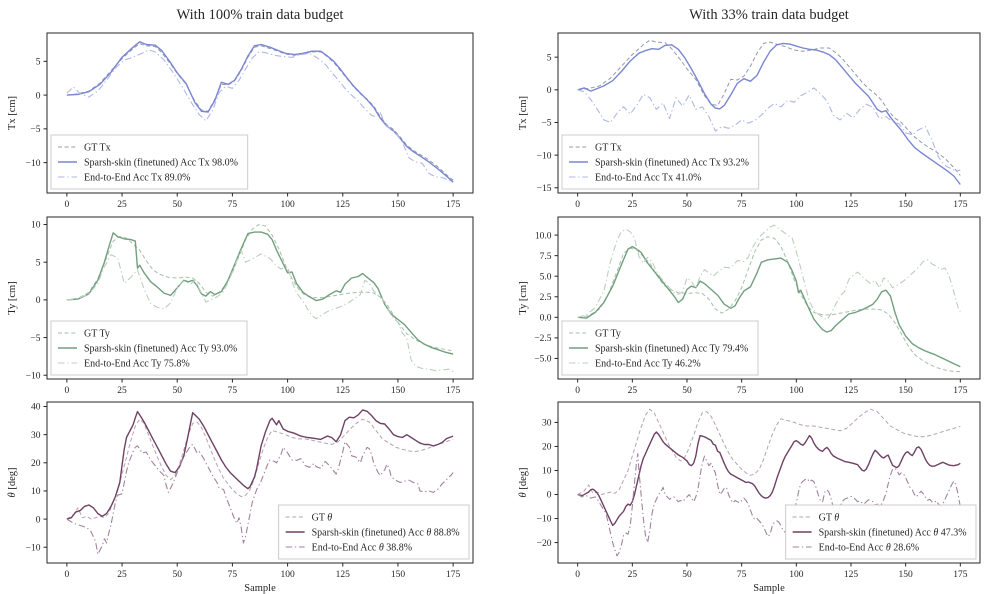 Image resolution: width=992 pixels, height=594 pixels. What do you see at coordinates (769, 15) in the screenshot?
I see `plot-title: With 33% train data budget` at bounding box center [769, 15].